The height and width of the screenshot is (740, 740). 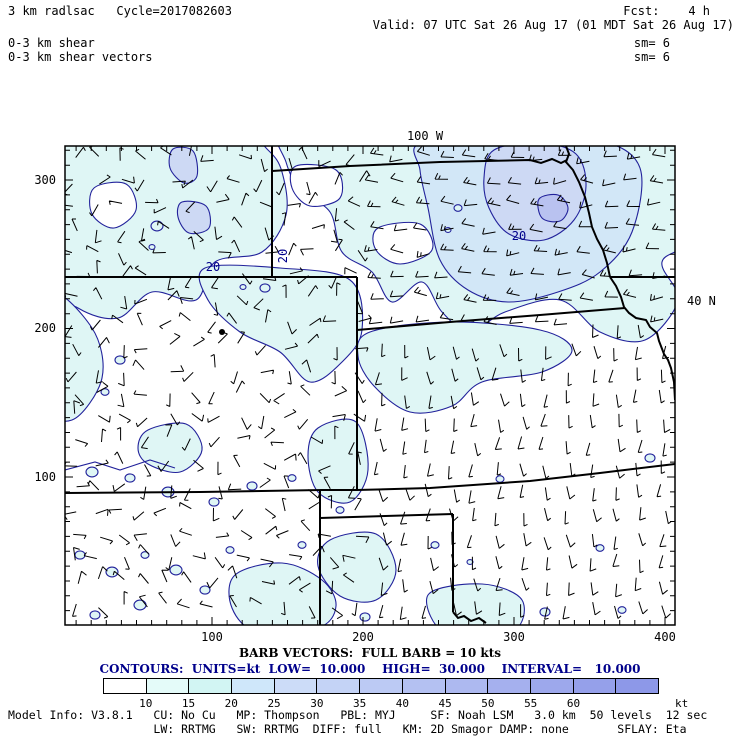 I want to click on y-axis-label: 100, so click(x=45, y=477).